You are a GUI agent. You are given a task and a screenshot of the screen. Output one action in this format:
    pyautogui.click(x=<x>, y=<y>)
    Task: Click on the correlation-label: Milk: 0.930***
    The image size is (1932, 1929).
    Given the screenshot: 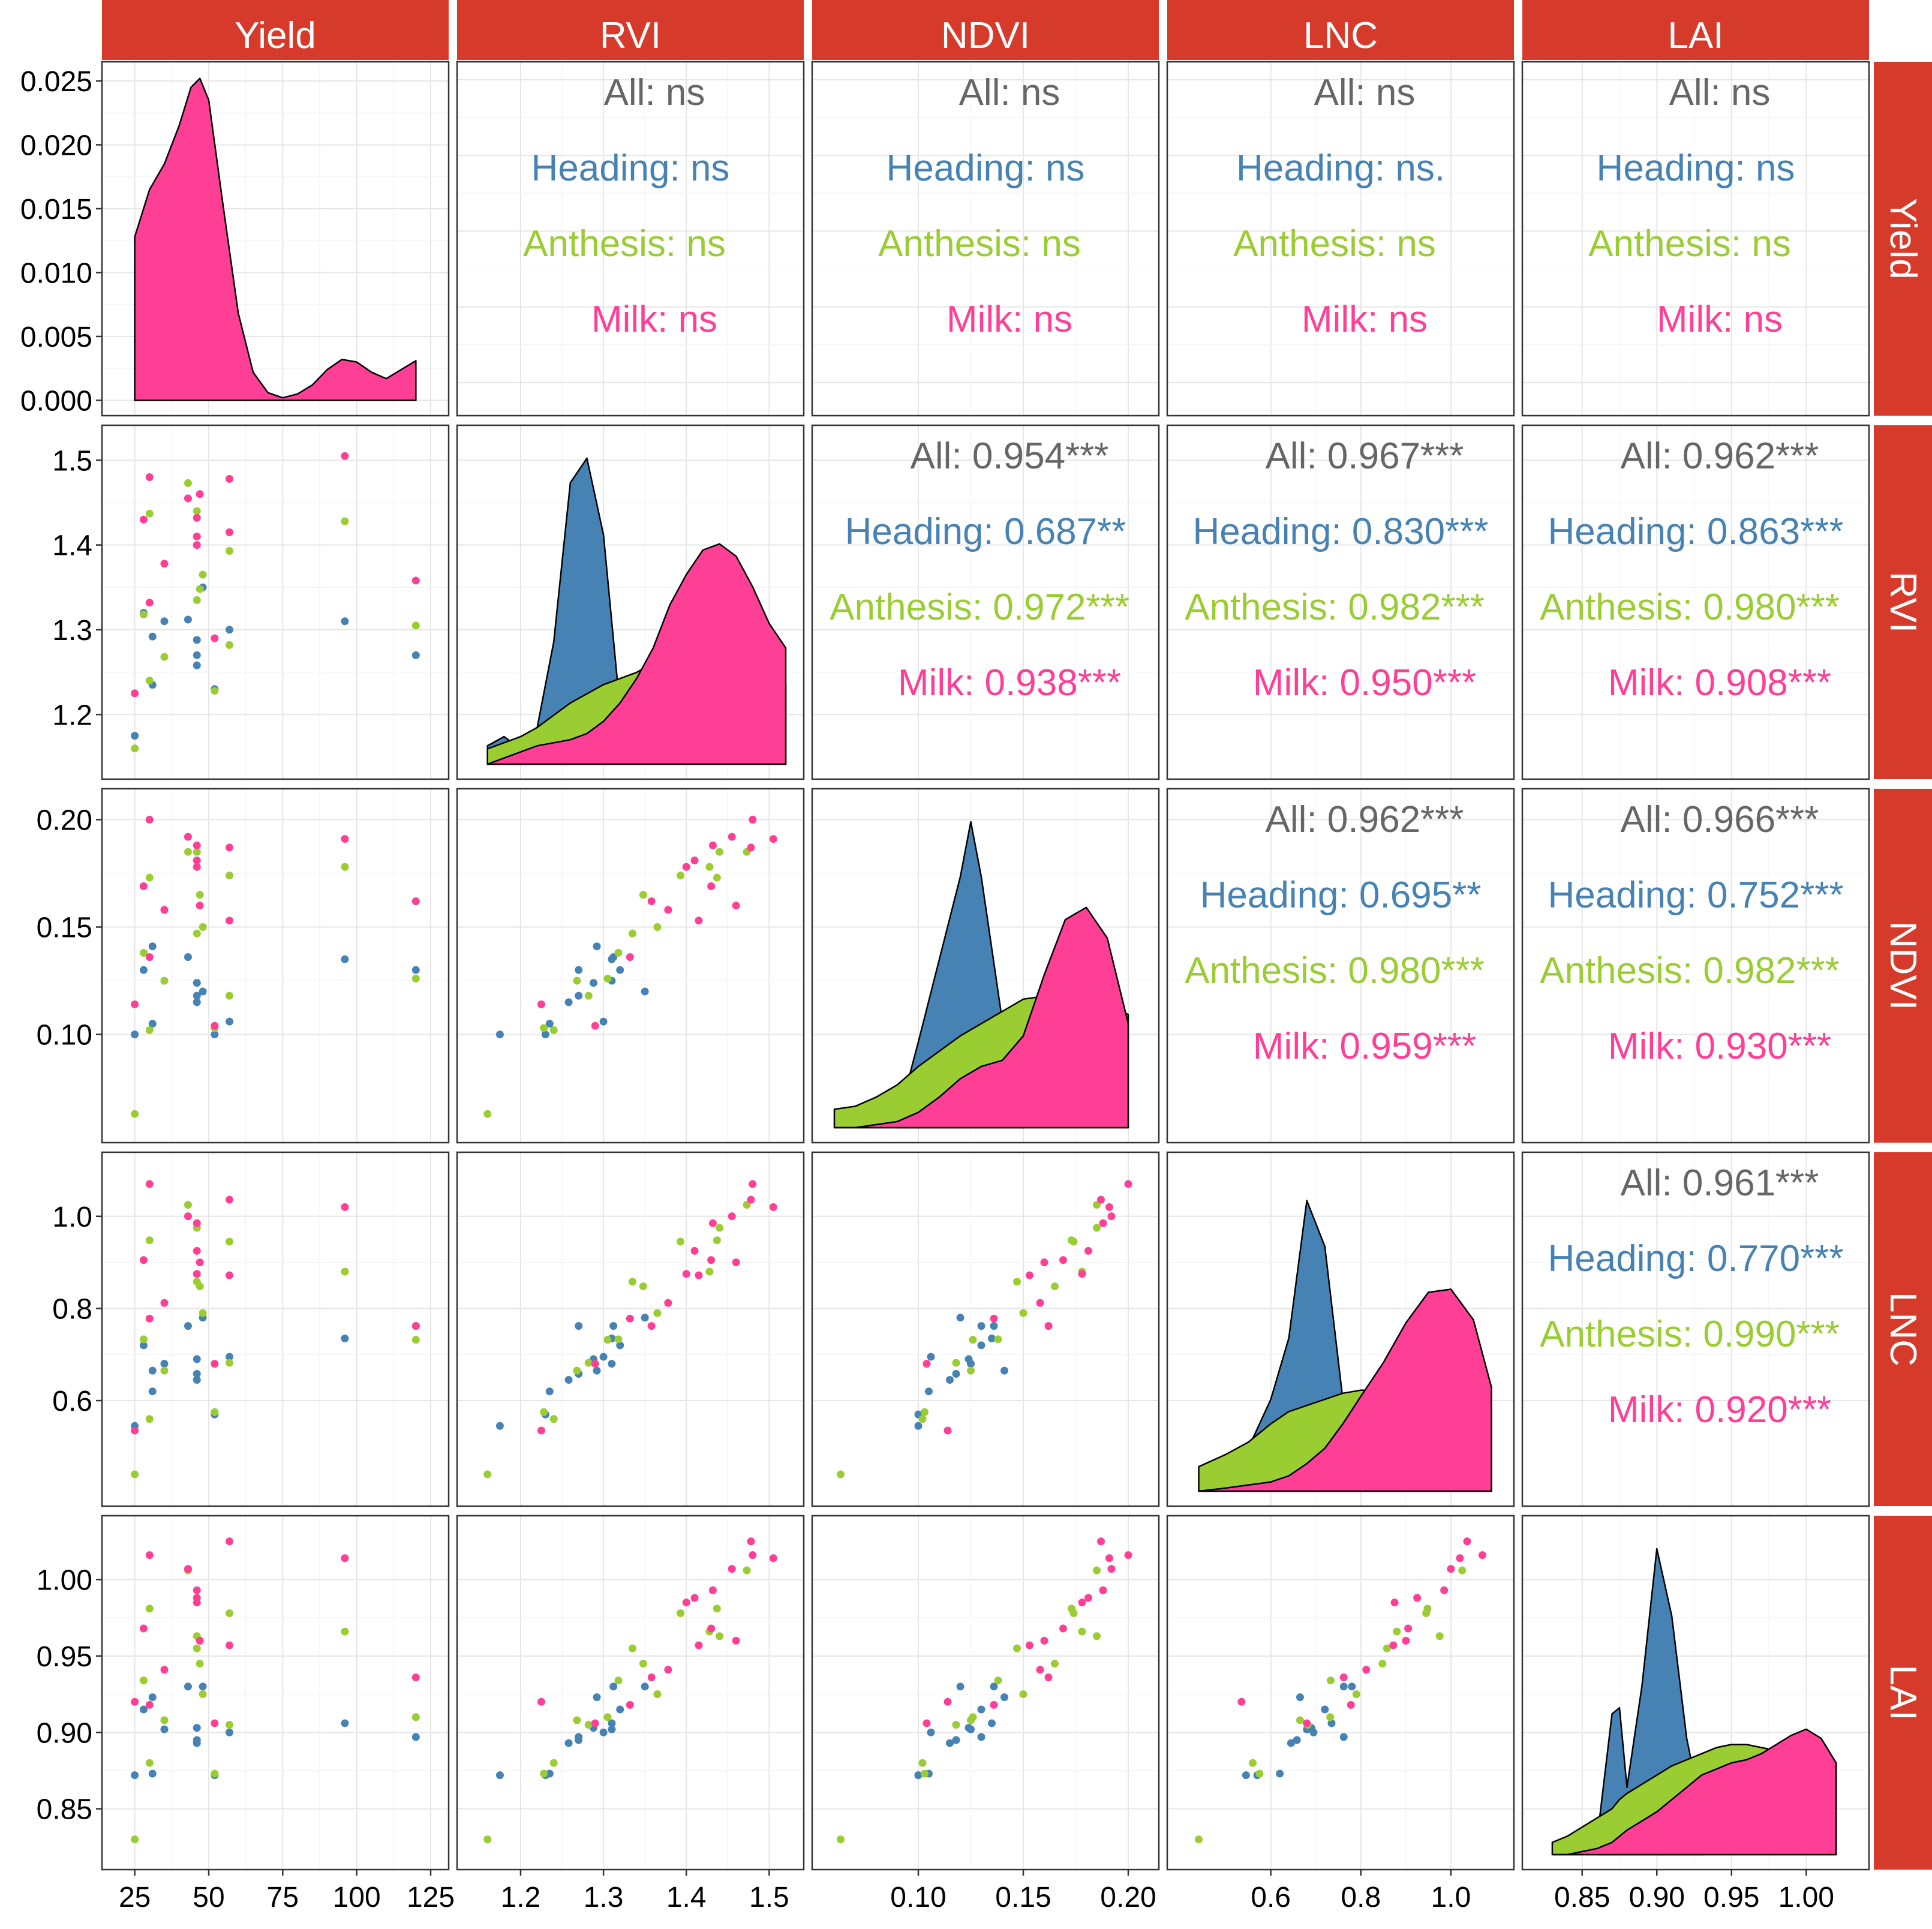 What is the action you would take?
    pyautogui.click(x=1719, y=1046)
    